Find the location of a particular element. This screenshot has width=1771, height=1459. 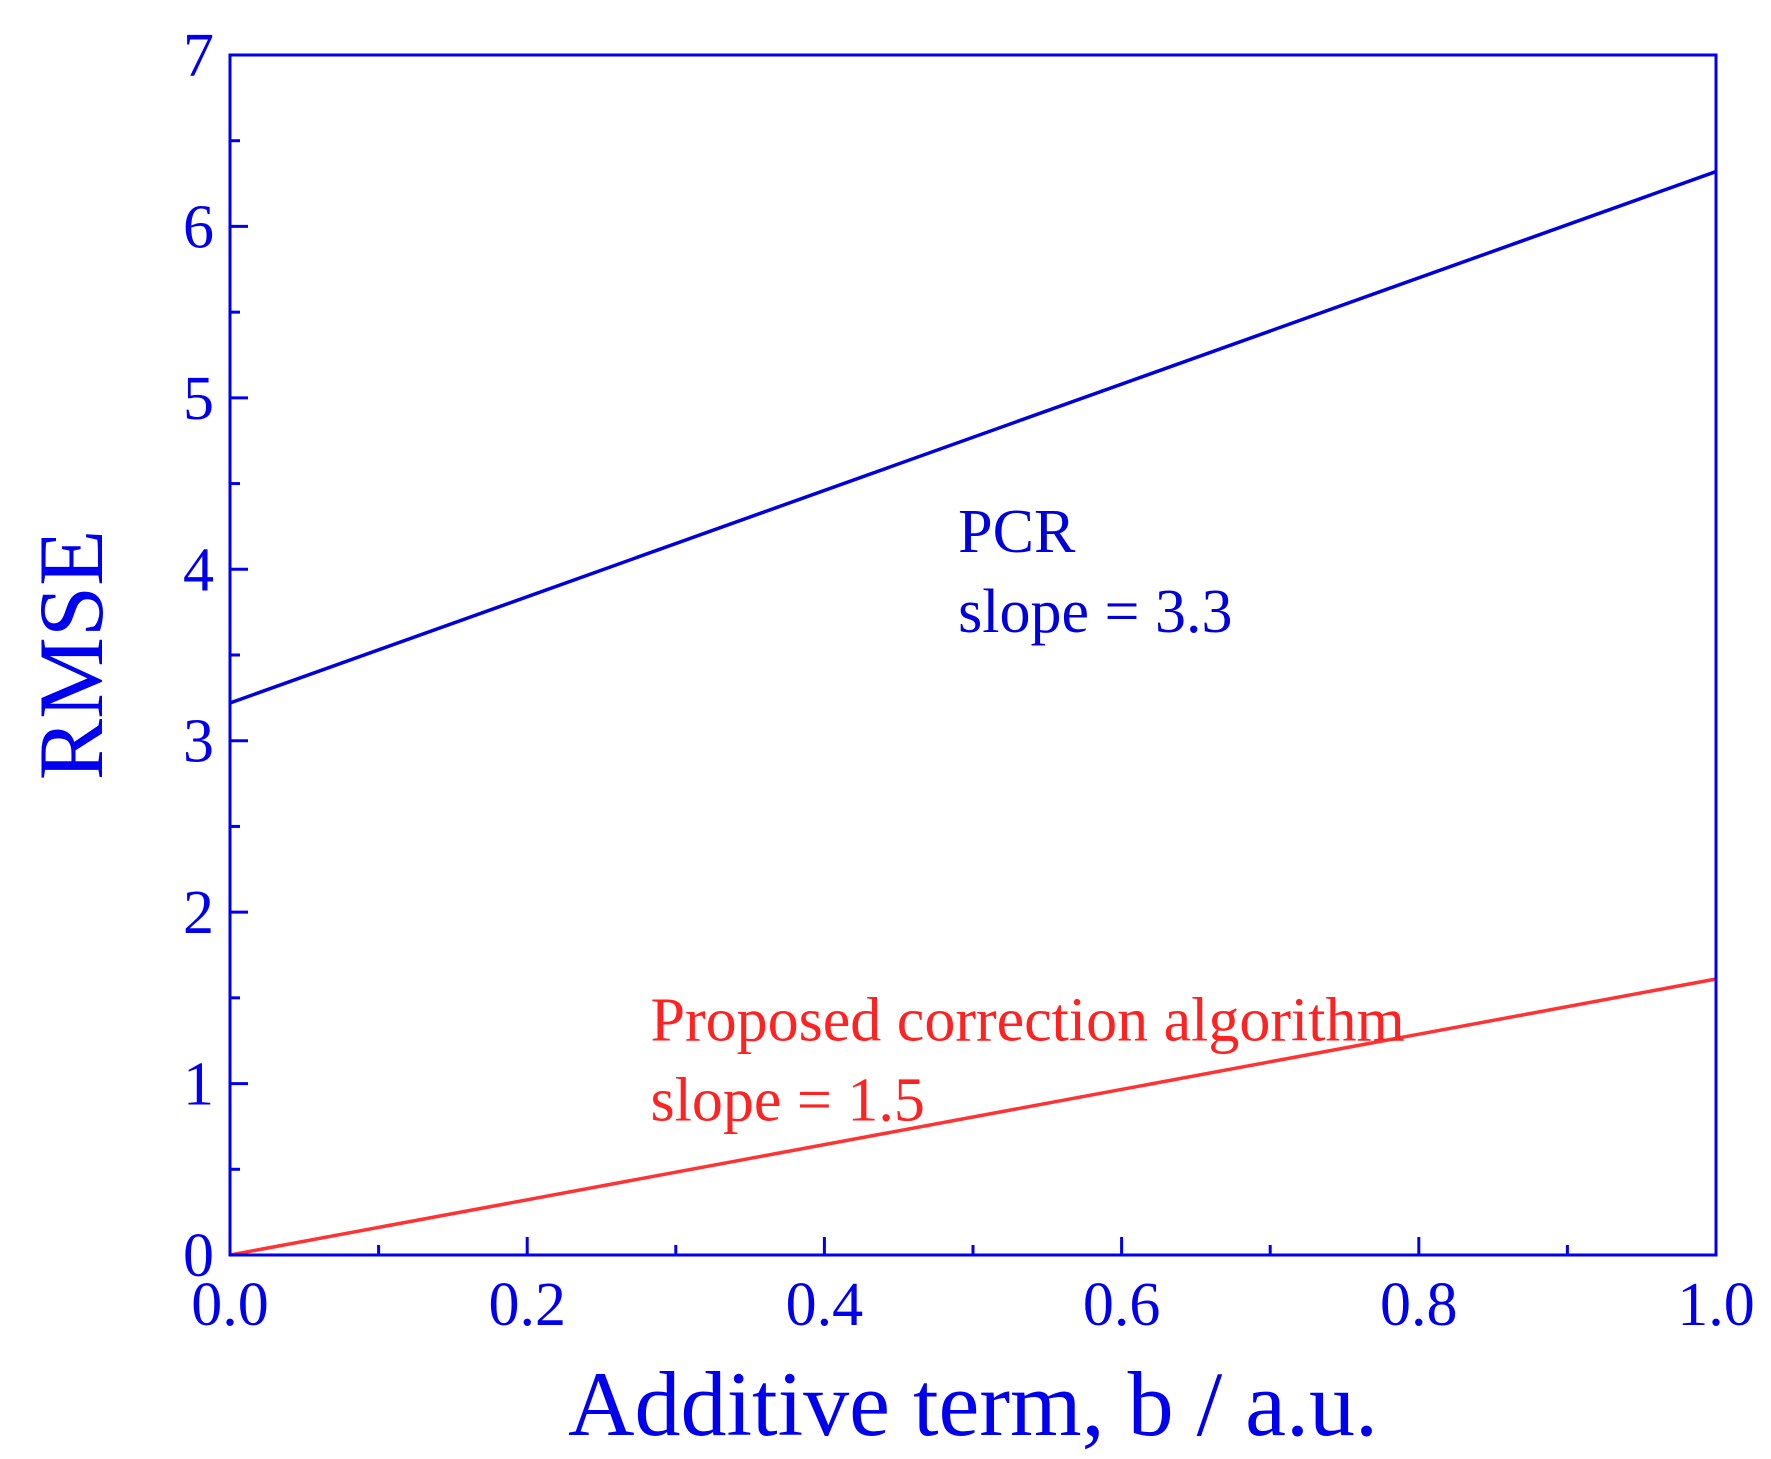

y-tick-label: 1 is located at coordinates (198, 1085).